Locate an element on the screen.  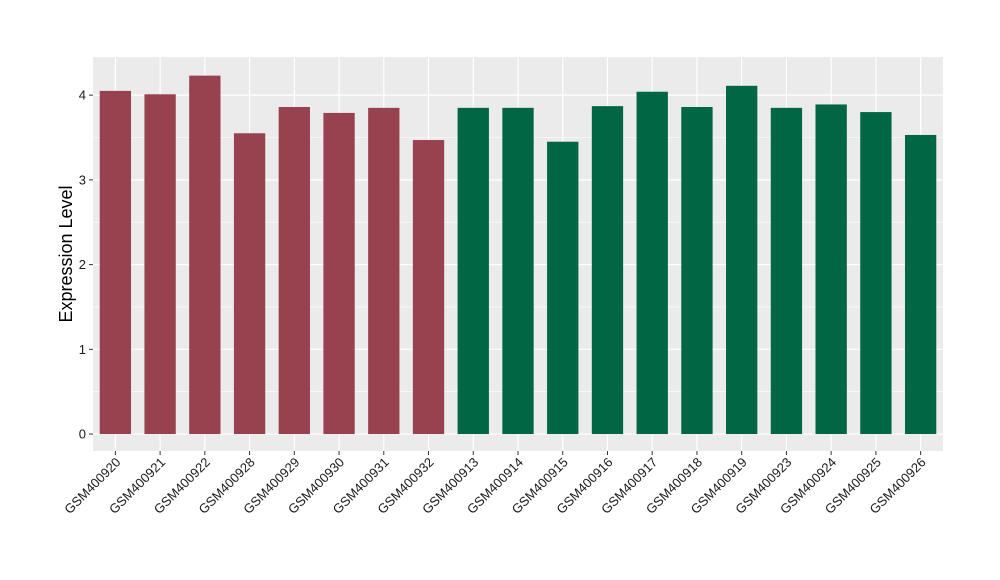
bar-gsm400920 is located at coordinates (115, 262).